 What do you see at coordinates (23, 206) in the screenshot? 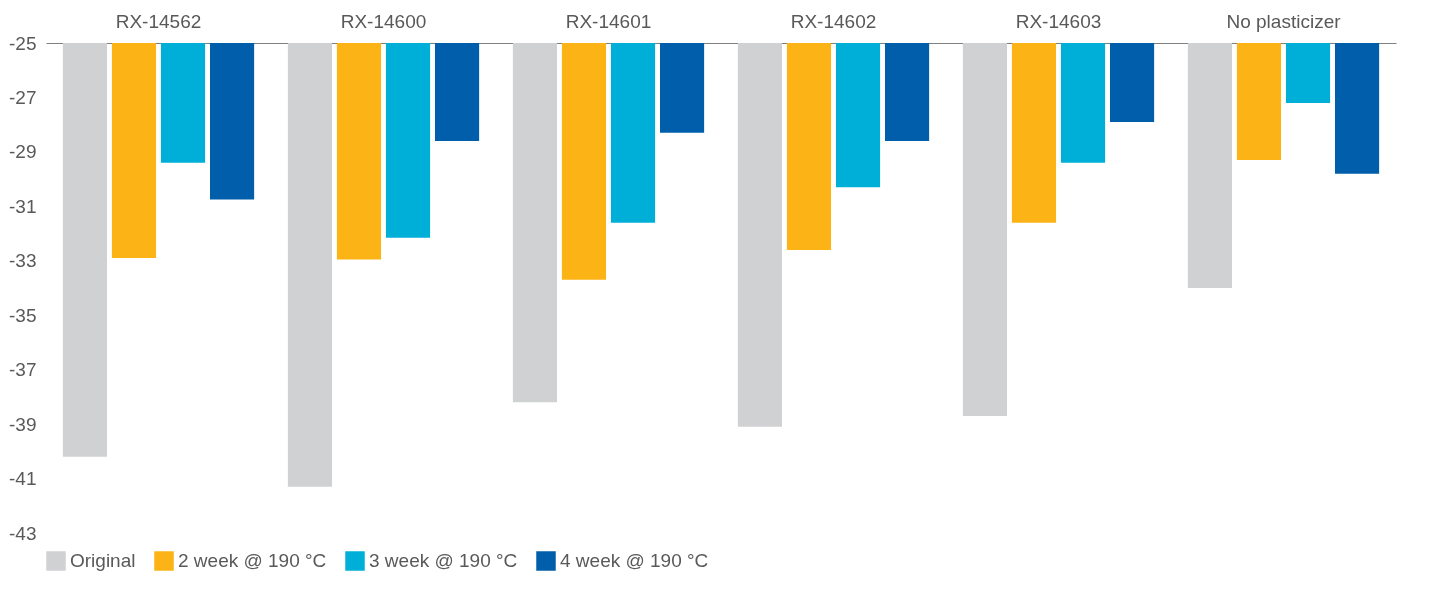
I see `y-tick-label: -31` at bounding box center [23, 206].